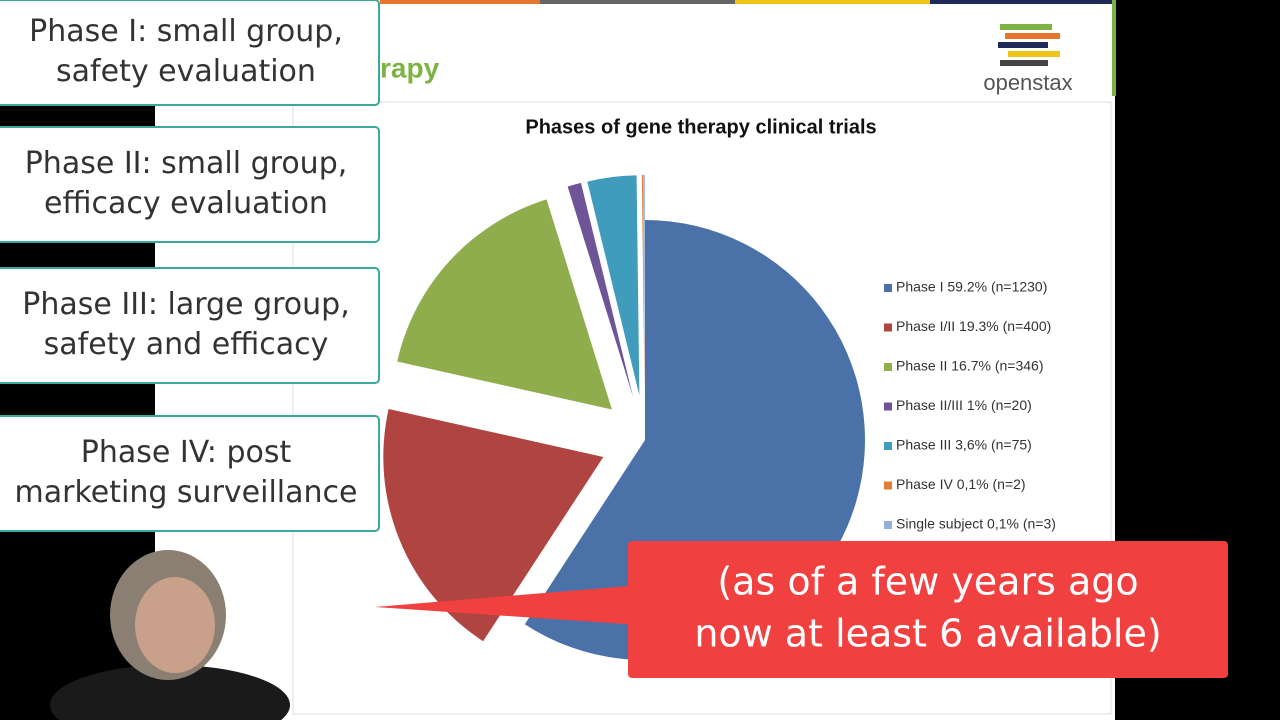 The image size is (1280, 720). I want to click on legend-label: Phase III 3,6% (n=75), so click(964, 445).